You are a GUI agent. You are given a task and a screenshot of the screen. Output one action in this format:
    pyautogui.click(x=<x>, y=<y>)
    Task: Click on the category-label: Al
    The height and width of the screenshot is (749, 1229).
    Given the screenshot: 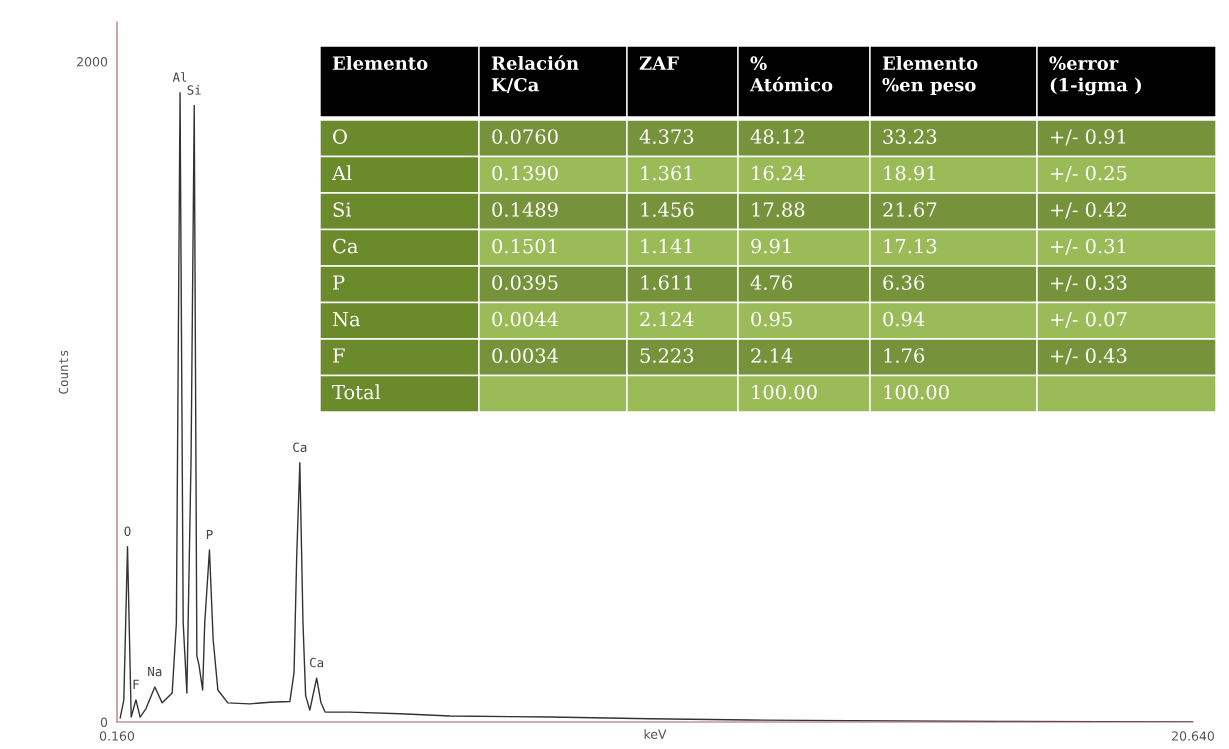 What is the action you would take?
    pyautogui.click(x=341, y=173)
    